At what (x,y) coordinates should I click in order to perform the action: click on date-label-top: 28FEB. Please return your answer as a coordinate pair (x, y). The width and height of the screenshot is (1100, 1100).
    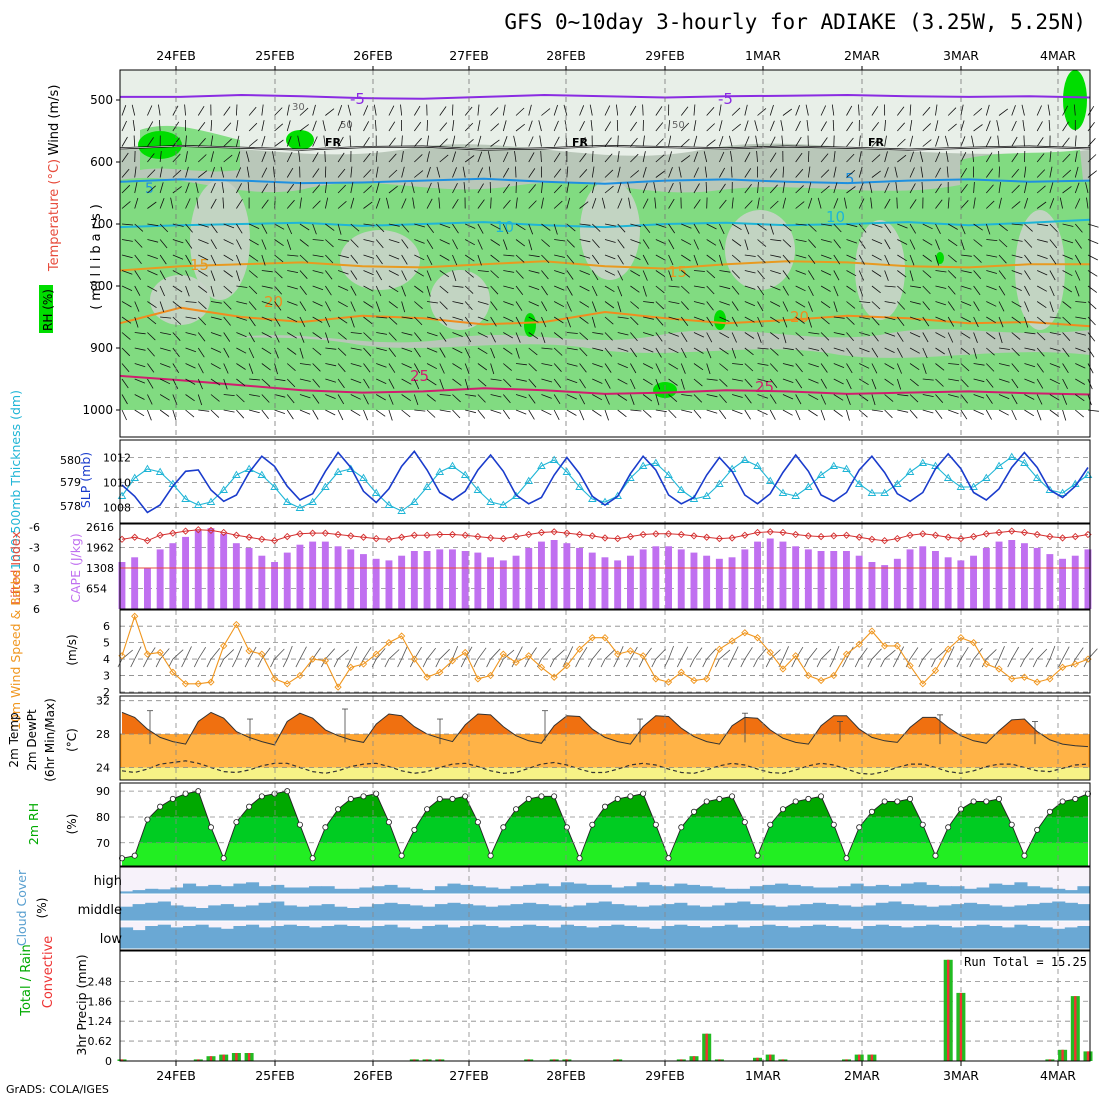
    Looking at the image, I should click on (566, 55).